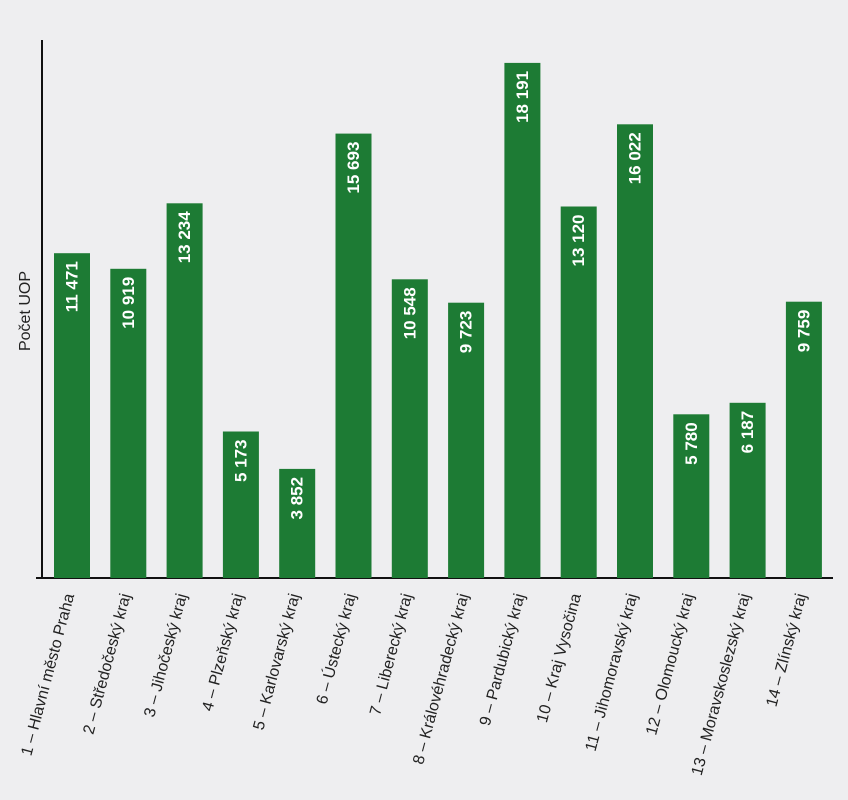  I want to click on bar-value-label: 10 919, so click(128, 303).